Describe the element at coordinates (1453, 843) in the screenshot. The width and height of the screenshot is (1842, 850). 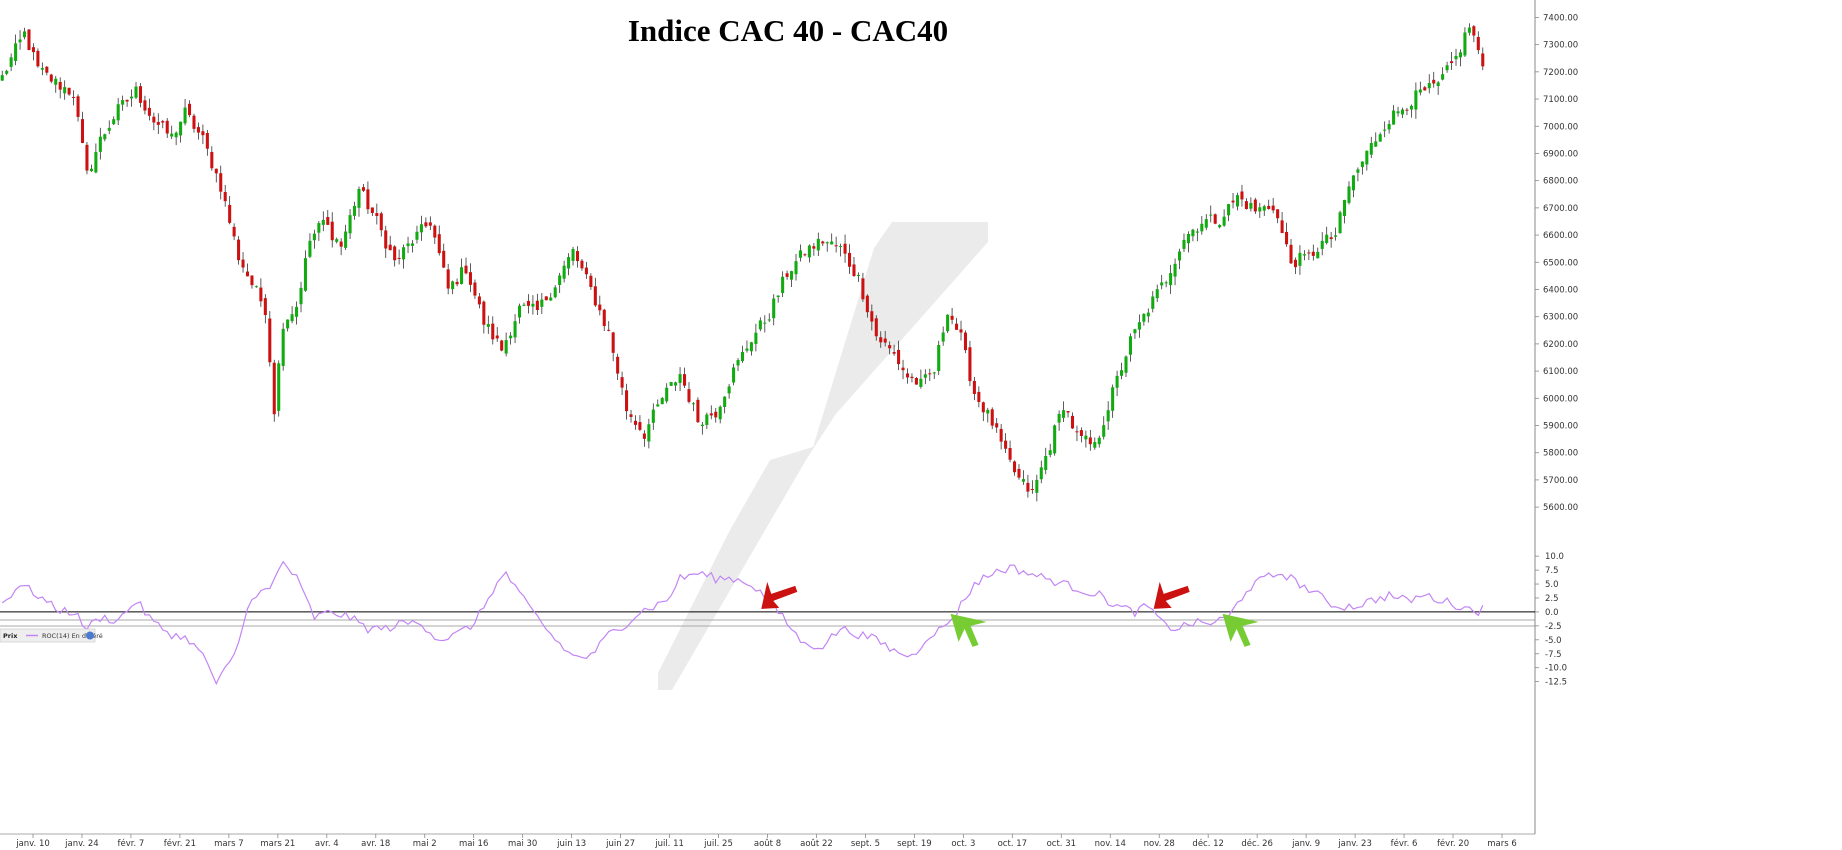
I see `x-tick-label: févr. 20` at that location.